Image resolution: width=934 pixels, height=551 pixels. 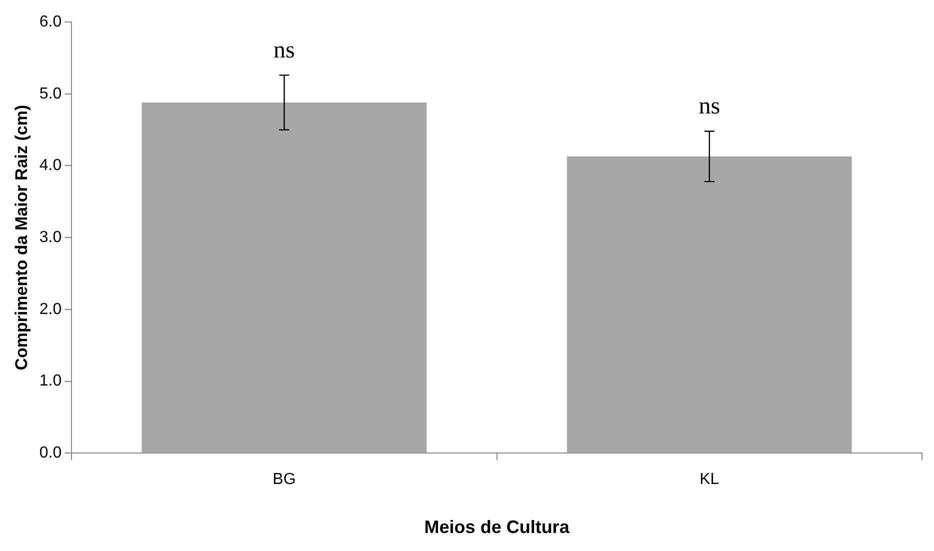 What do you see at coordinates (50, 381) in the screenshot?
I see `y-tick-label: 1.0` at bounding box center [50, 381].